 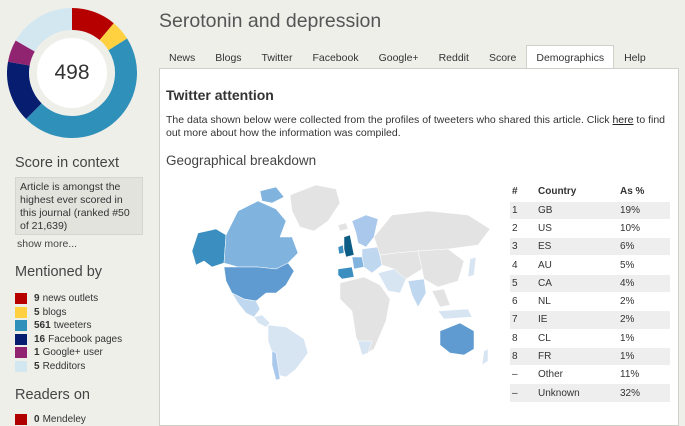 I want to click on mention-label: Redditors, so click(x=64, y=366).